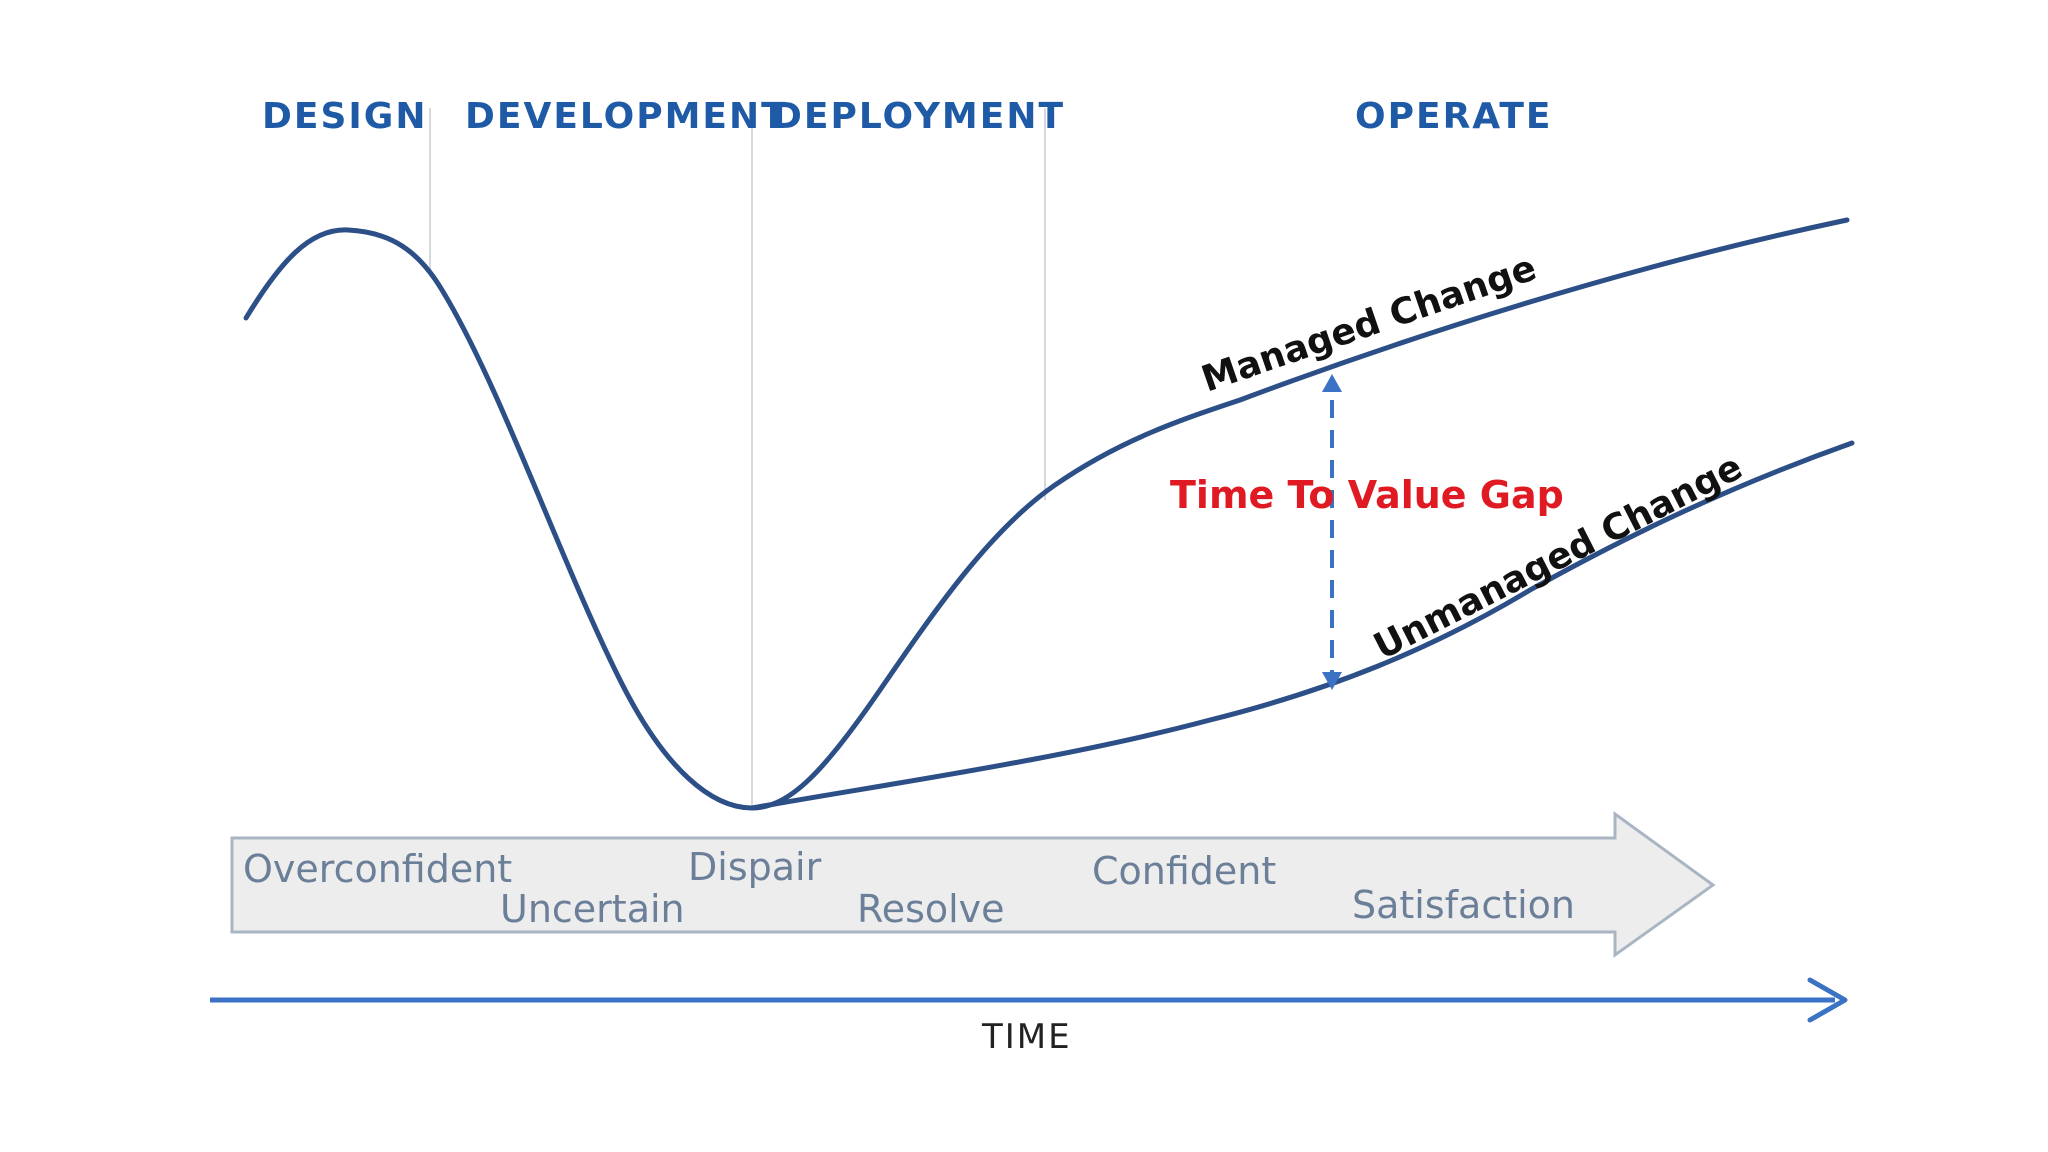 Image resolution: width=2048 pixels, height=1152 pixels. I want to click on value-gap-arrowhead-bottom-icon, so click(1332, 681).